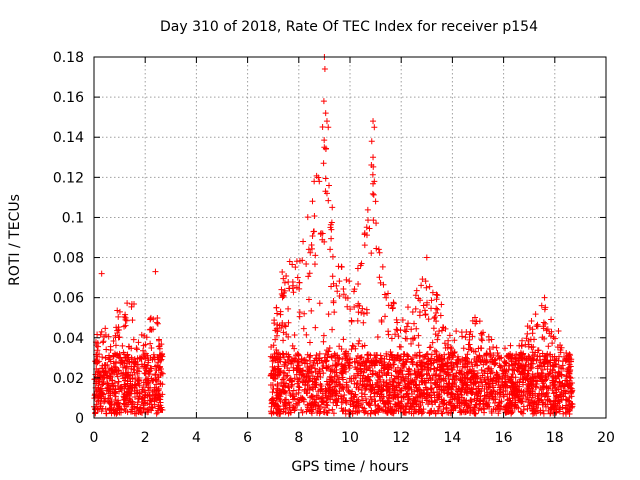  What do you see at coordinates (68, 138) in the screenshot?
I see `y-tick-label: 0.14` at bounding box center [68, 138].